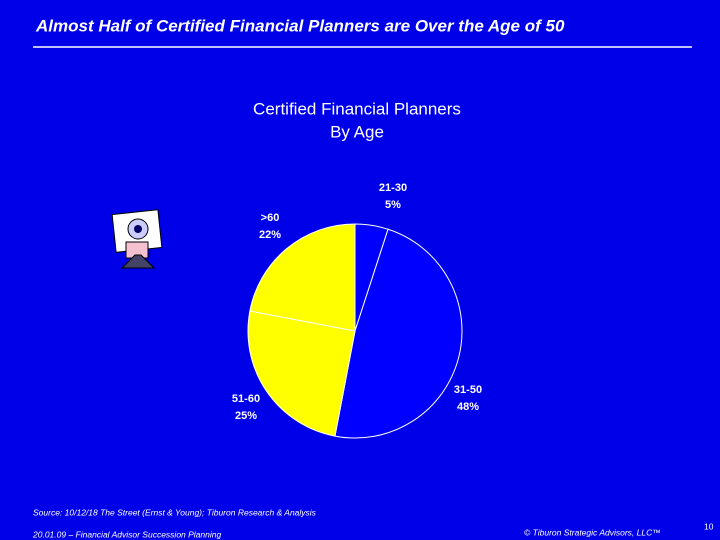  Describe the element at coordinates (468, 407) in the screenshot. I see `slice-value-label: 48%` at that location.